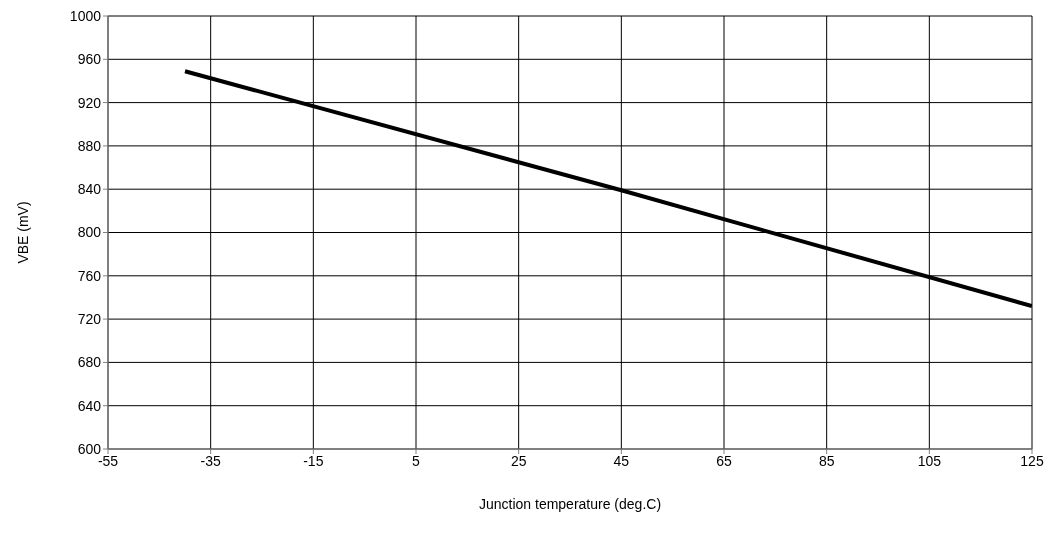 This screenshot has height=533, width=1053. What do you see at coordinates (724, 460) in the screenshot?
I see `x-tick-label: 65` at bounding box center [724, 460].